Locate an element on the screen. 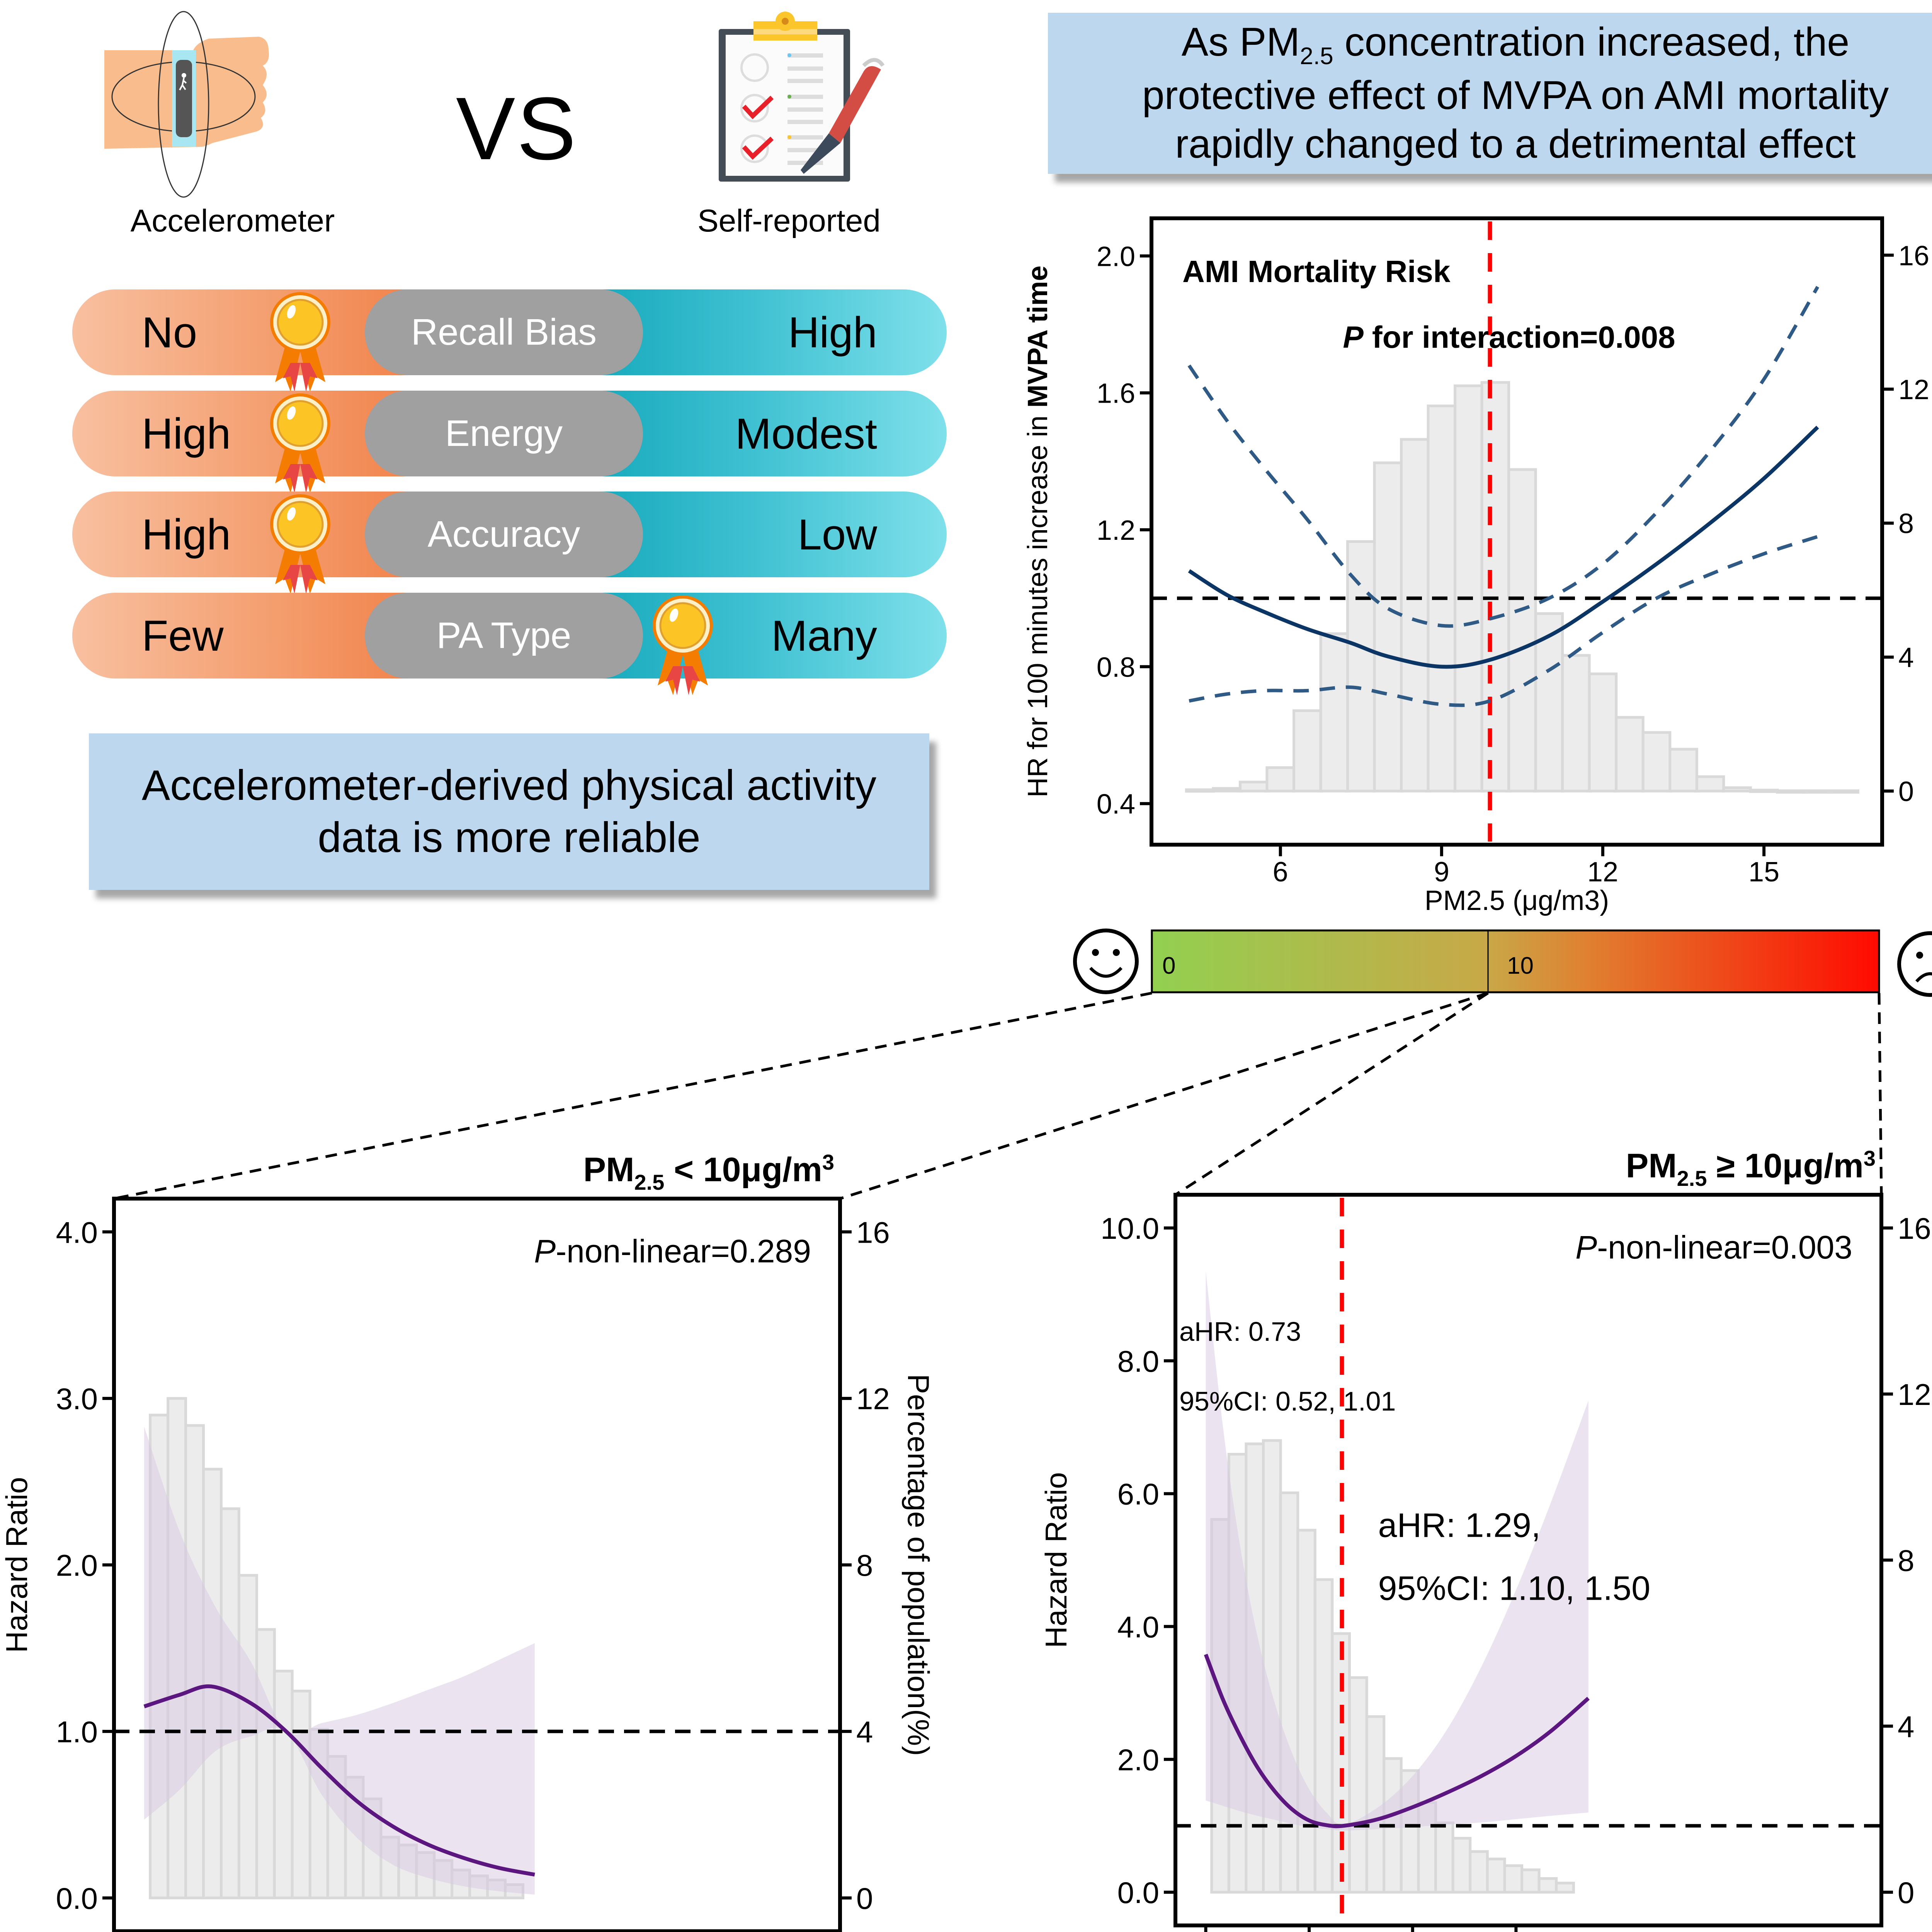 The image size is (1932, 1932). x-tick-label: 12 is located at coordinates (1602, 872).